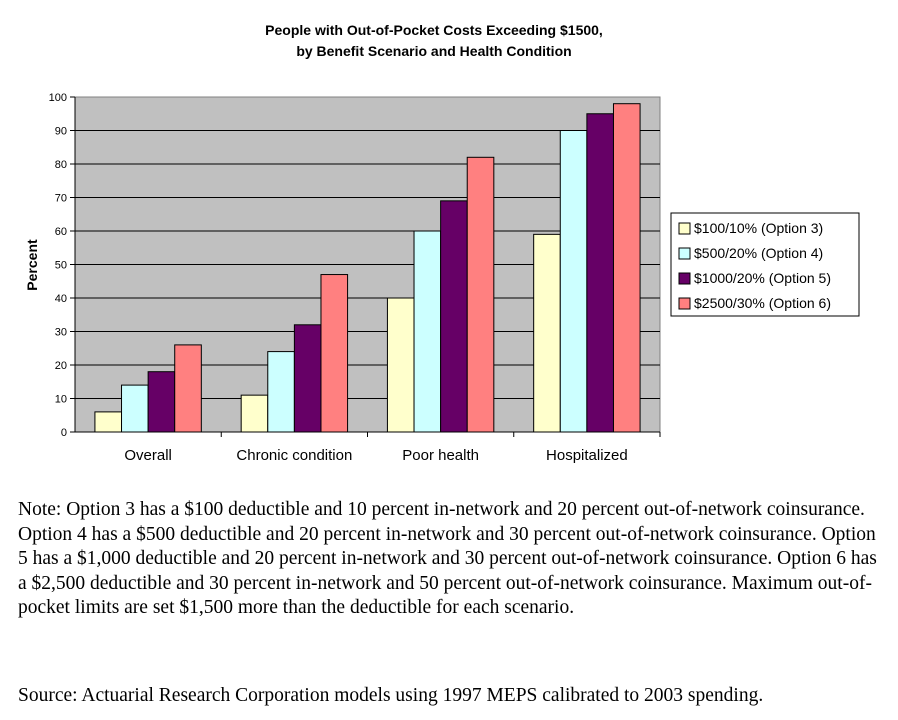  I want to click on x-tick-label: Chronic condition, so click(294, 455).